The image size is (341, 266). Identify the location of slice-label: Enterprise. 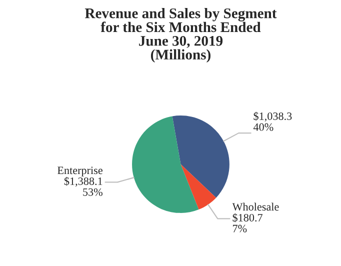
(80, 171).